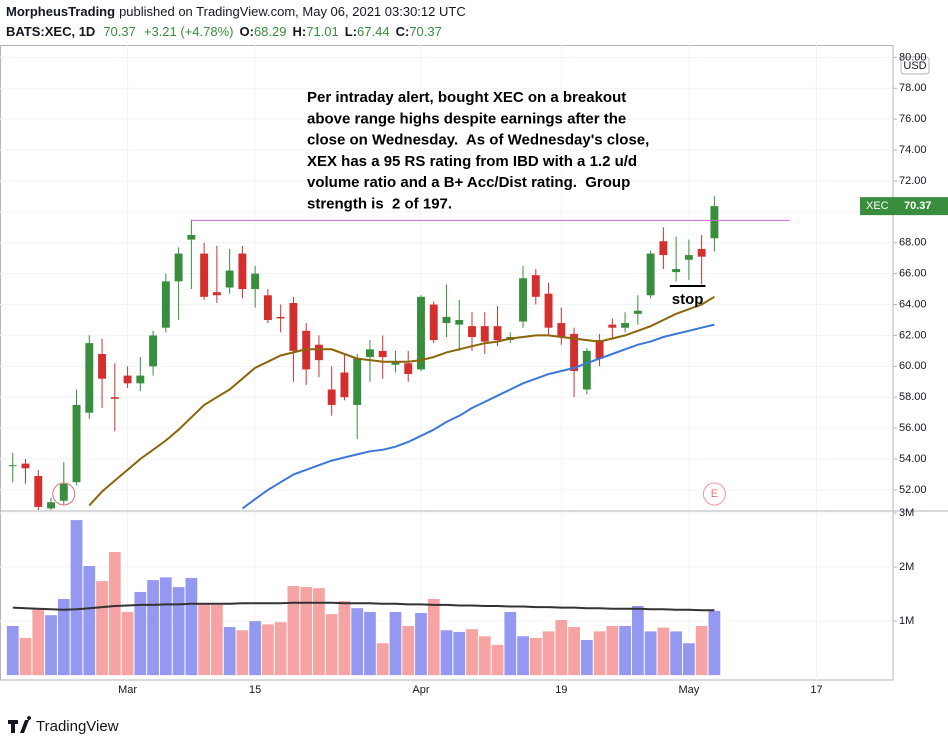 The height and width of the screenshot is (745, 948). What do you see at coordinates (877, 206) in the screenshot?
I see `price-label-symbol: XEC` at bounding box center [877, 206].